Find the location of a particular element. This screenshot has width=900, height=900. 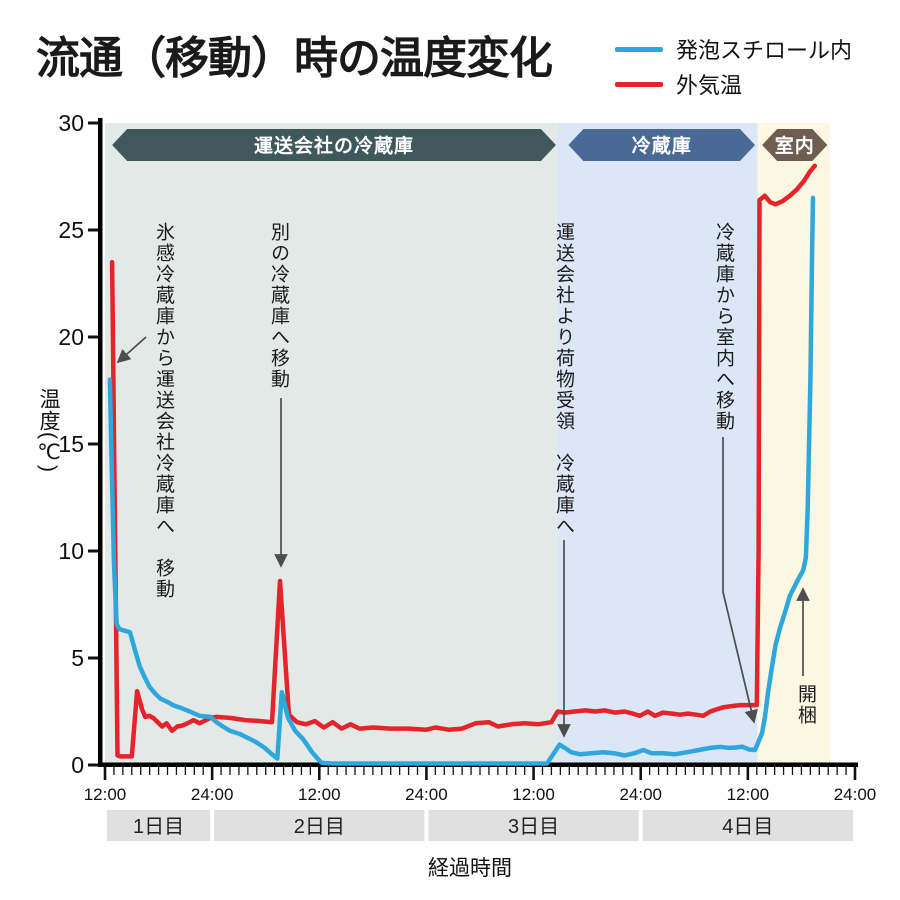

legend-item-outside-air: 外気温 is located at coordinates (733, 84).